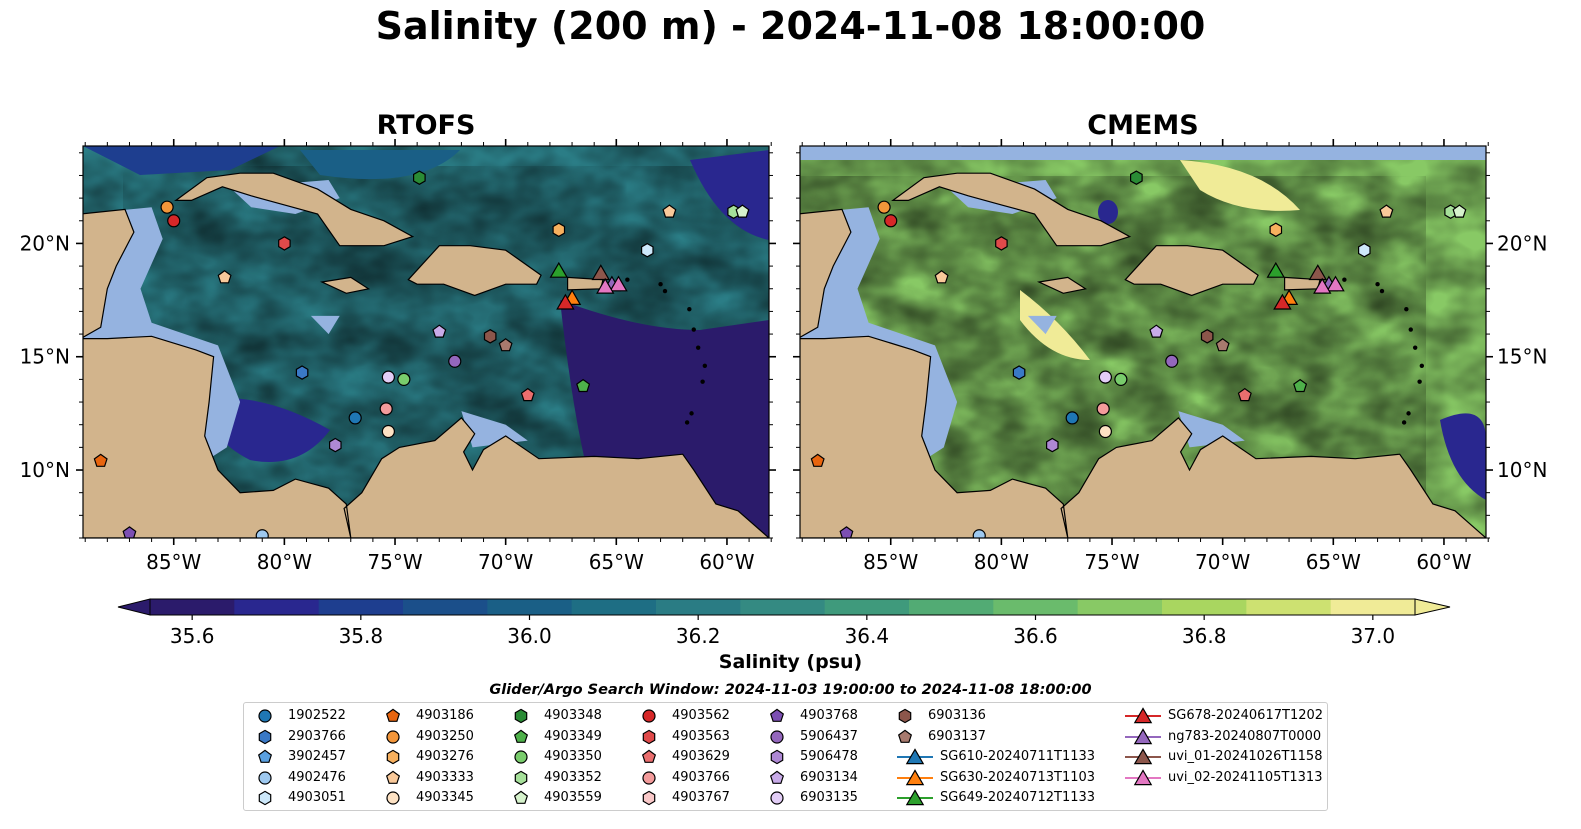 This screenshot has width=1581, height=829. Describe the element at coordinates (573, 797) in the screenshot. I see `legend-label: 4903559` at that location.